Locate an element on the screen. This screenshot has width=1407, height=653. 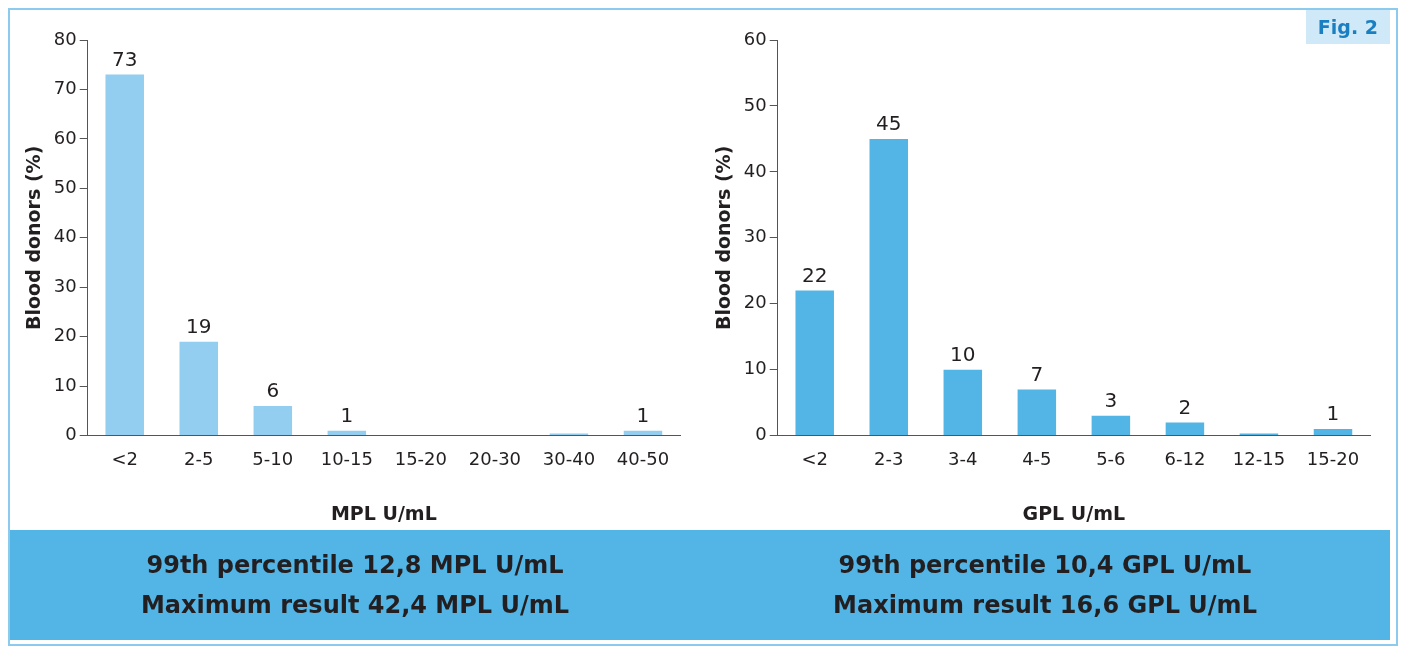
data-label: 19 is located at coordinates (199, 325).